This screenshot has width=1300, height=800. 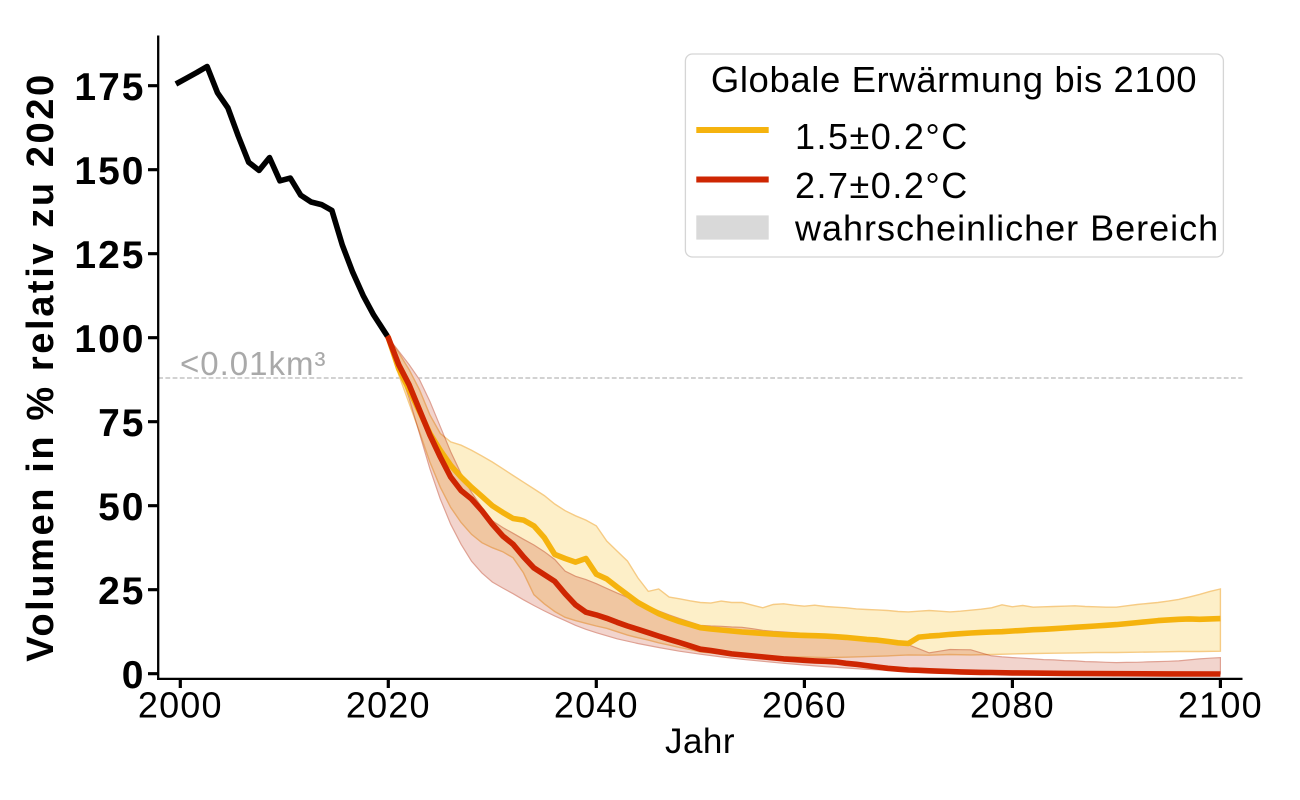 I want to click on svg-text: Jahr, so click(x=700, y=741).